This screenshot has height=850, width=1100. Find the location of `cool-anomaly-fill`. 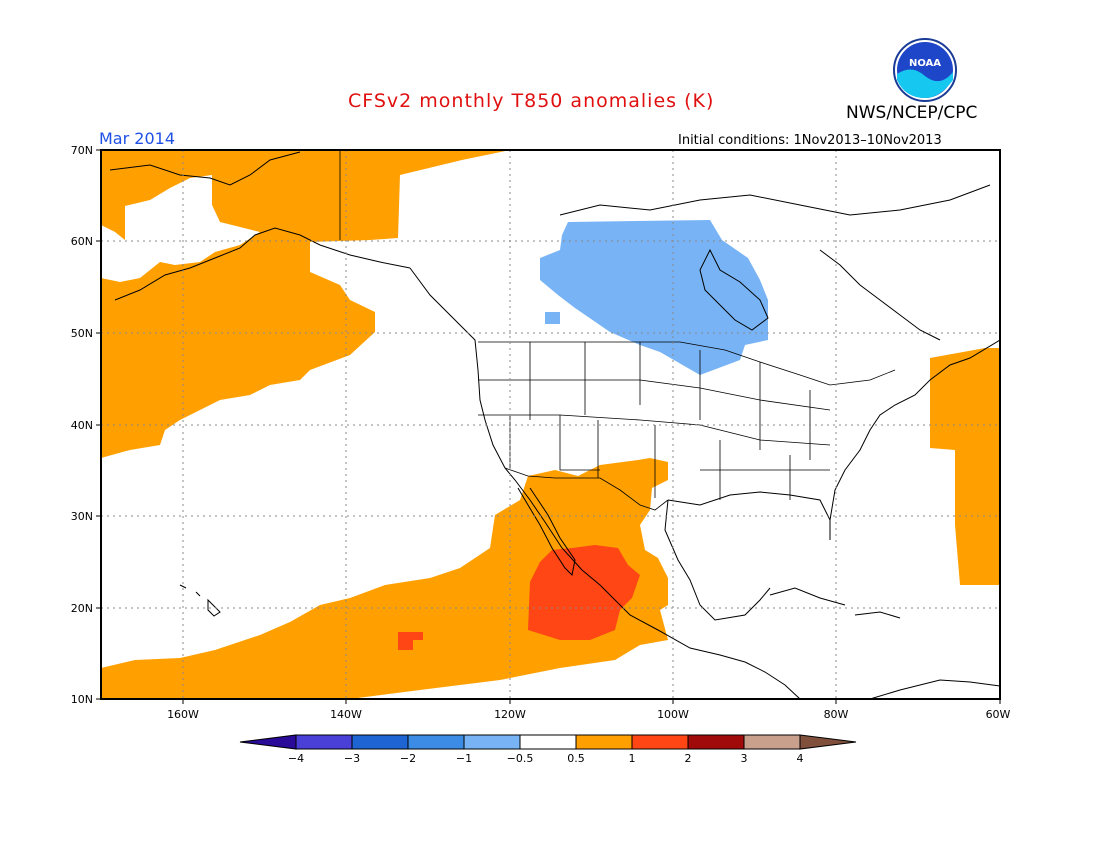

cool-anomaly-fill is located at coordinates (654, 297).